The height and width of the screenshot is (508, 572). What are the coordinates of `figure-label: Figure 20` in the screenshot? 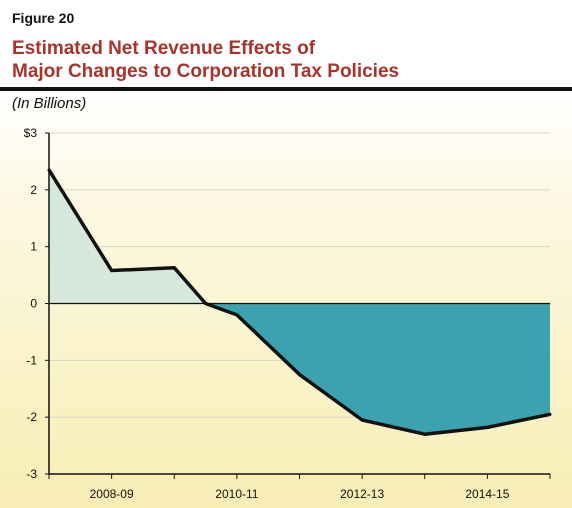 It's located at (43, 18).